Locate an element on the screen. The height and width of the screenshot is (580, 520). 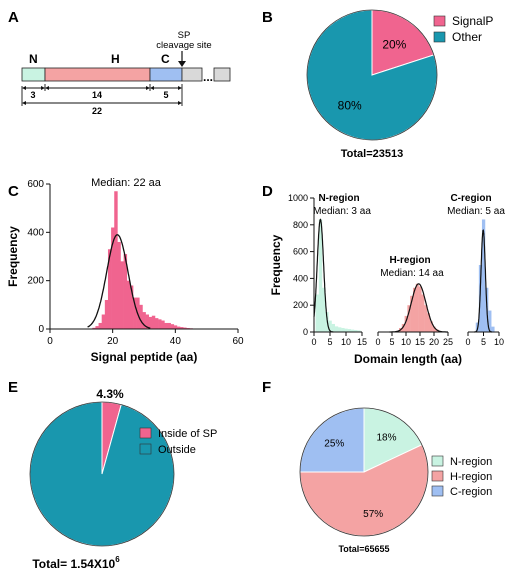
legend-label: Other is located at coordinates (467, 37).